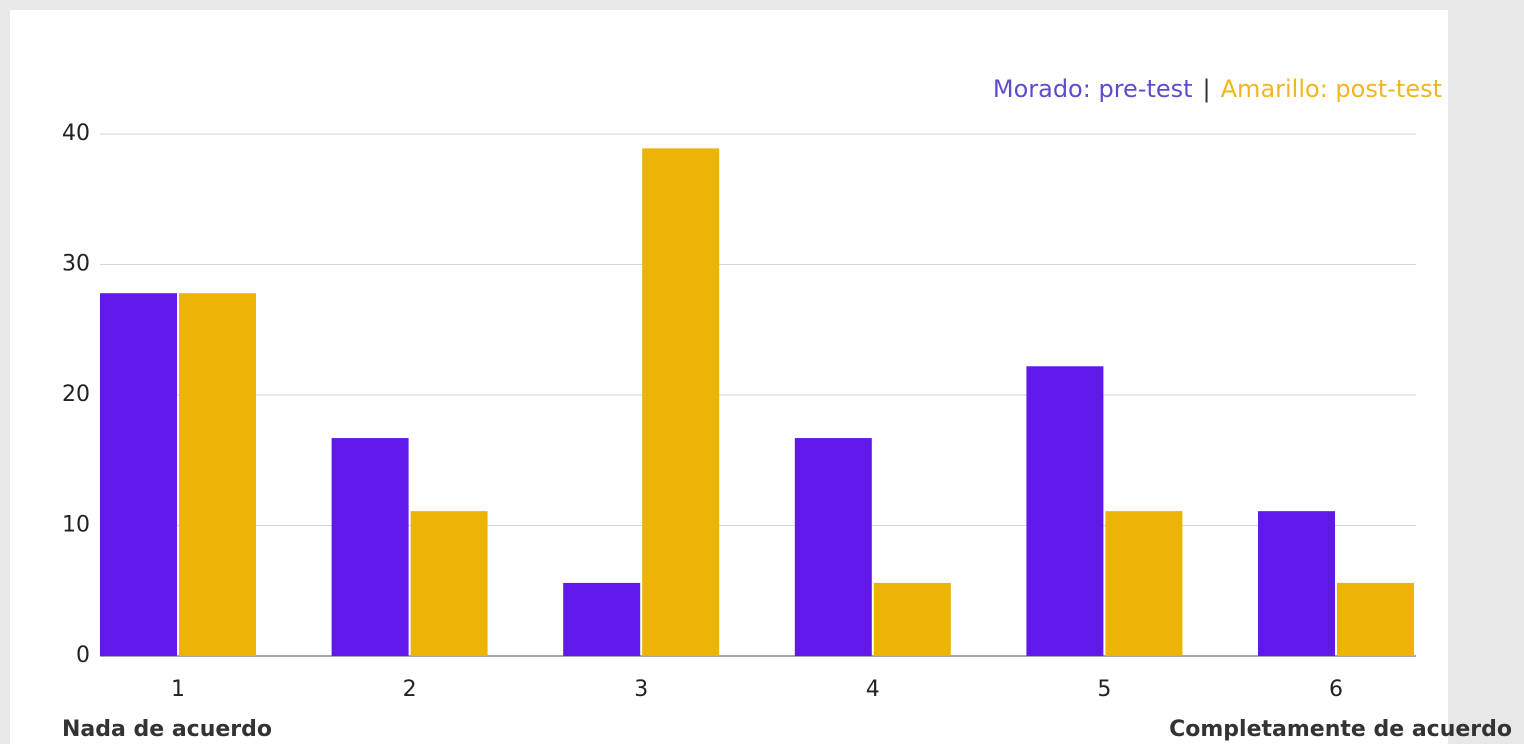  What do you see at coordinates (1331, 89) in the screenshot?
I see `legend-entry: Amarillo: post-test` at bounding box center [1331, 89].